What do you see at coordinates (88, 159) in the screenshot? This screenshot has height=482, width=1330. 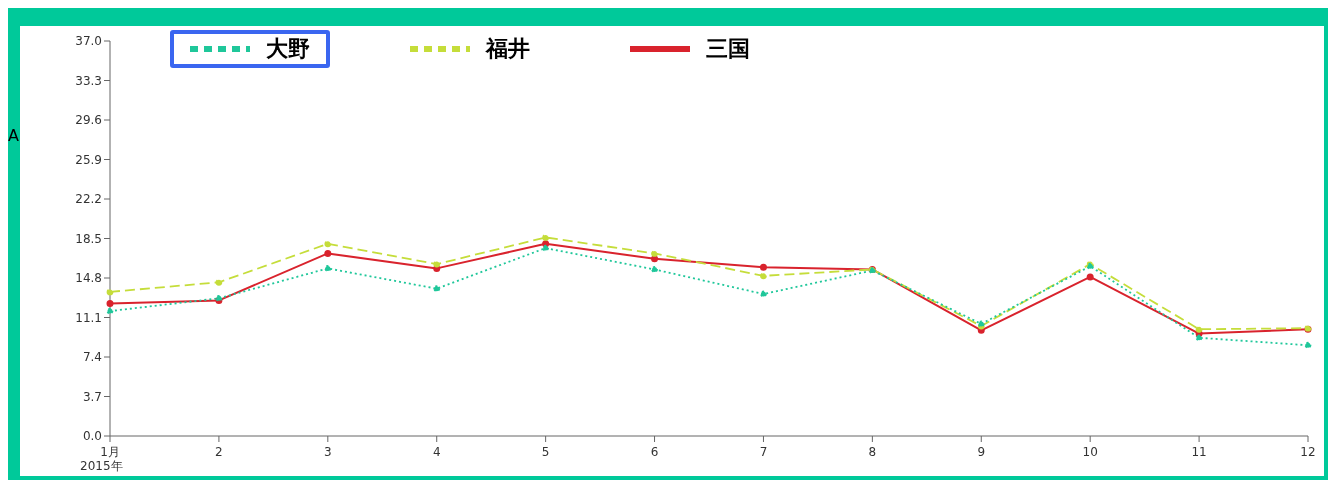 I see `y-tick-label: 25.9` at bounding box center [88, 159].